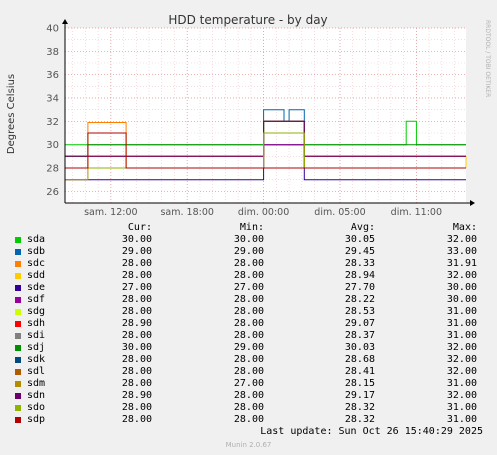  Describe the element at coordinates (136, 287) in the screenshot. I see `legend-cur: 27.00` at that location.